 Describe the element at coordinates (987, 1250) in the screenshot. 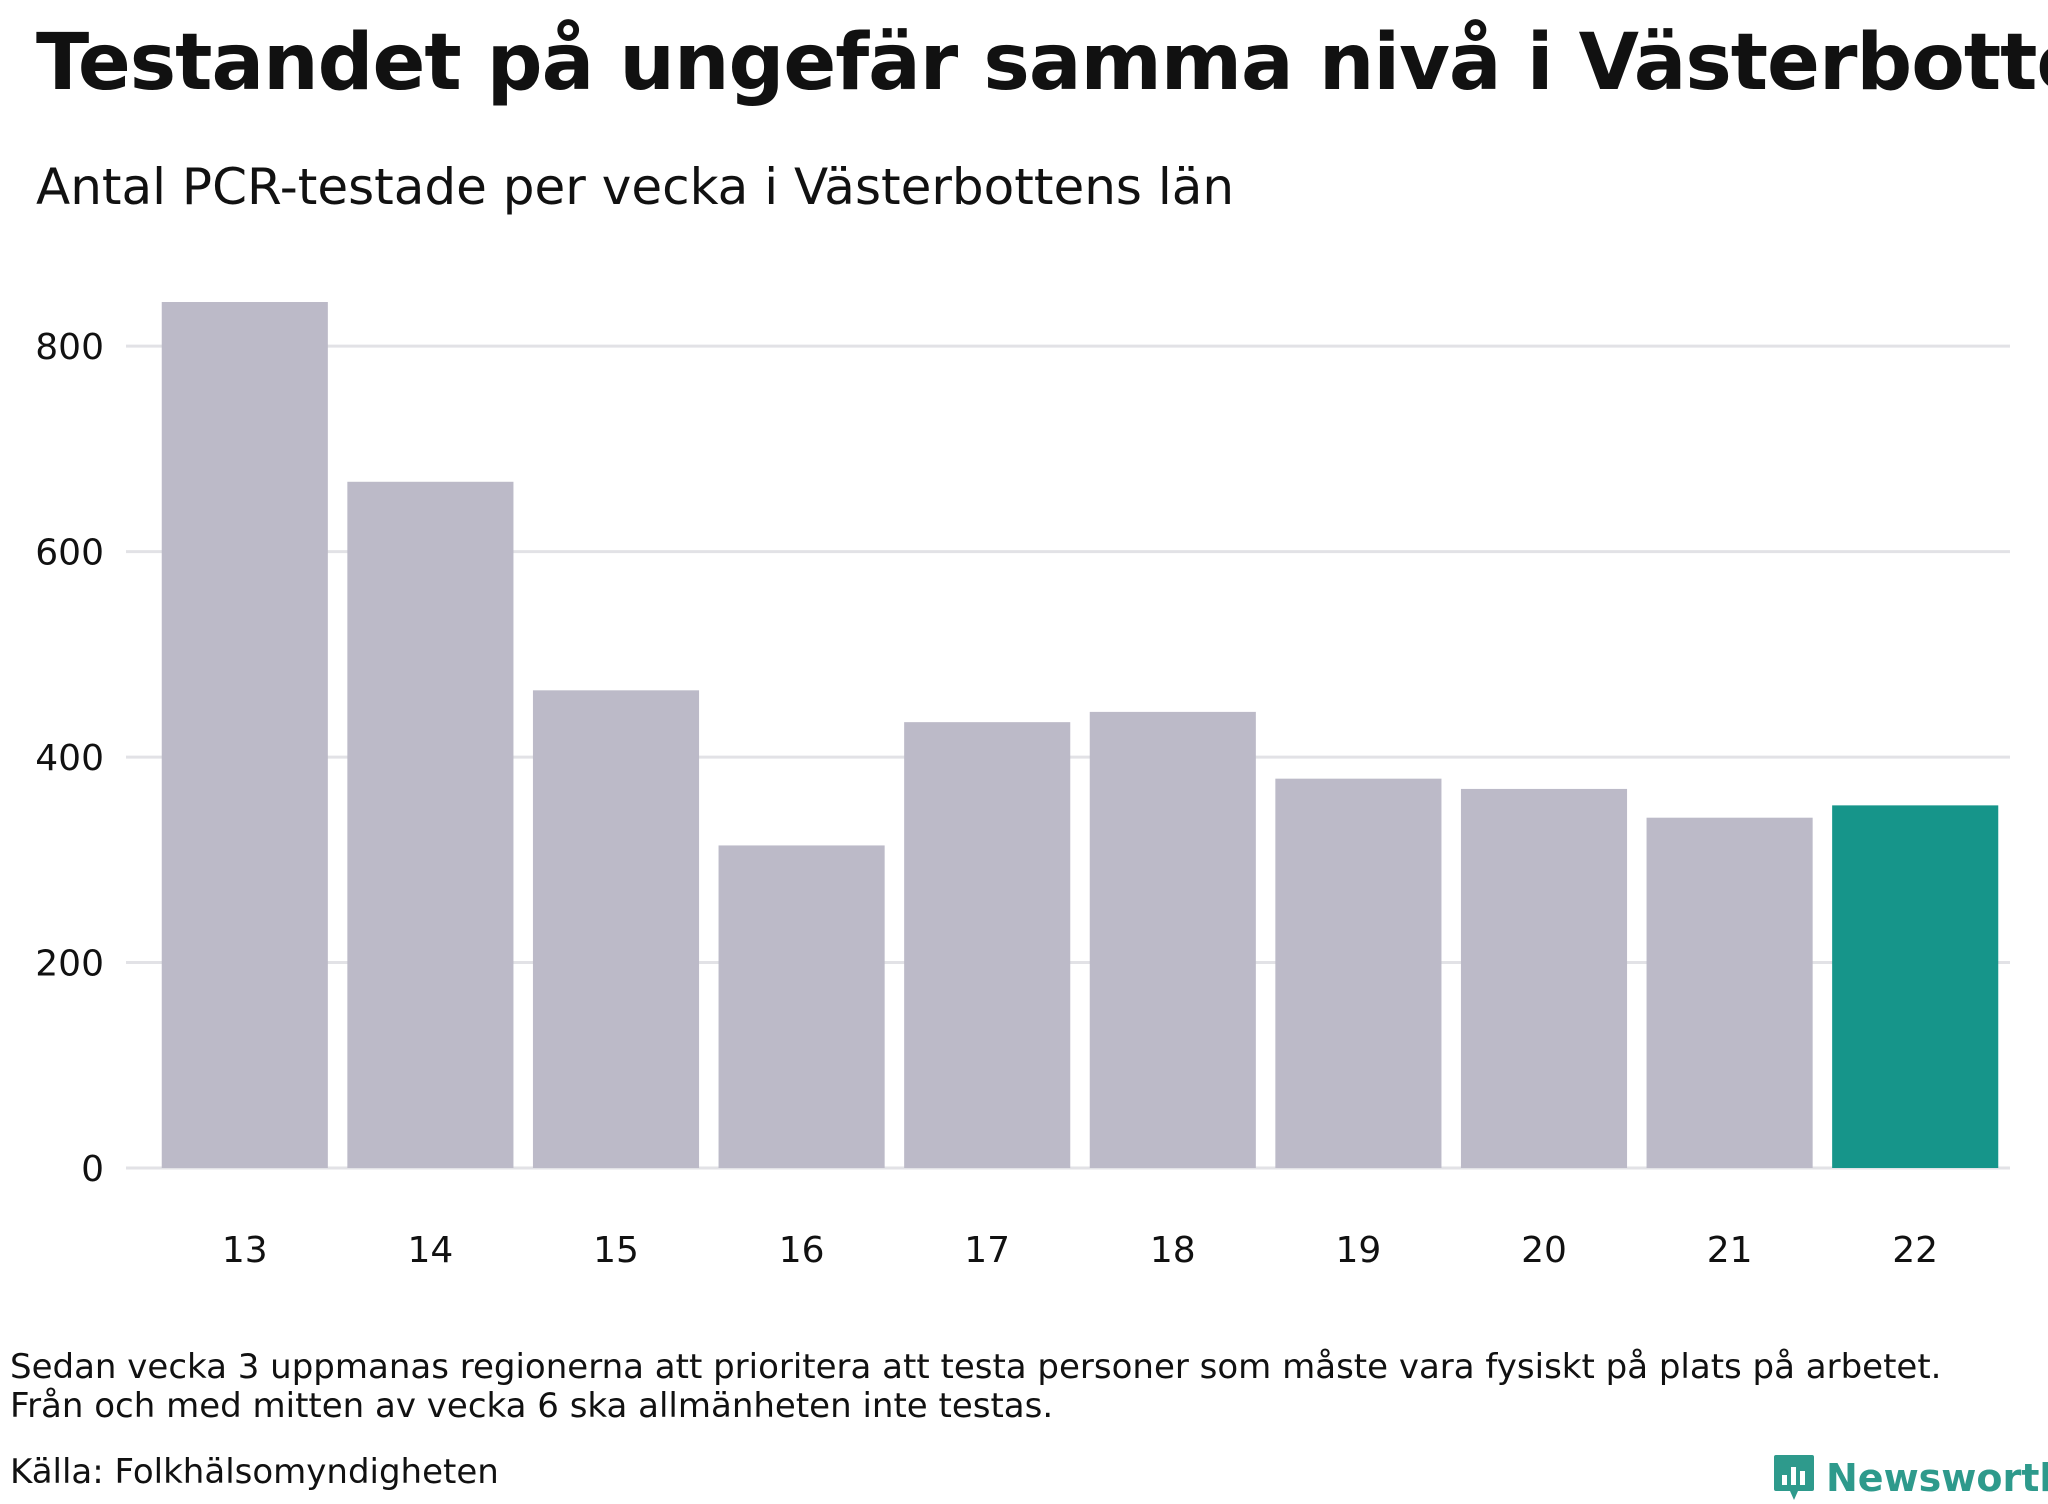

I see `x-tick-label: 17` at that location.